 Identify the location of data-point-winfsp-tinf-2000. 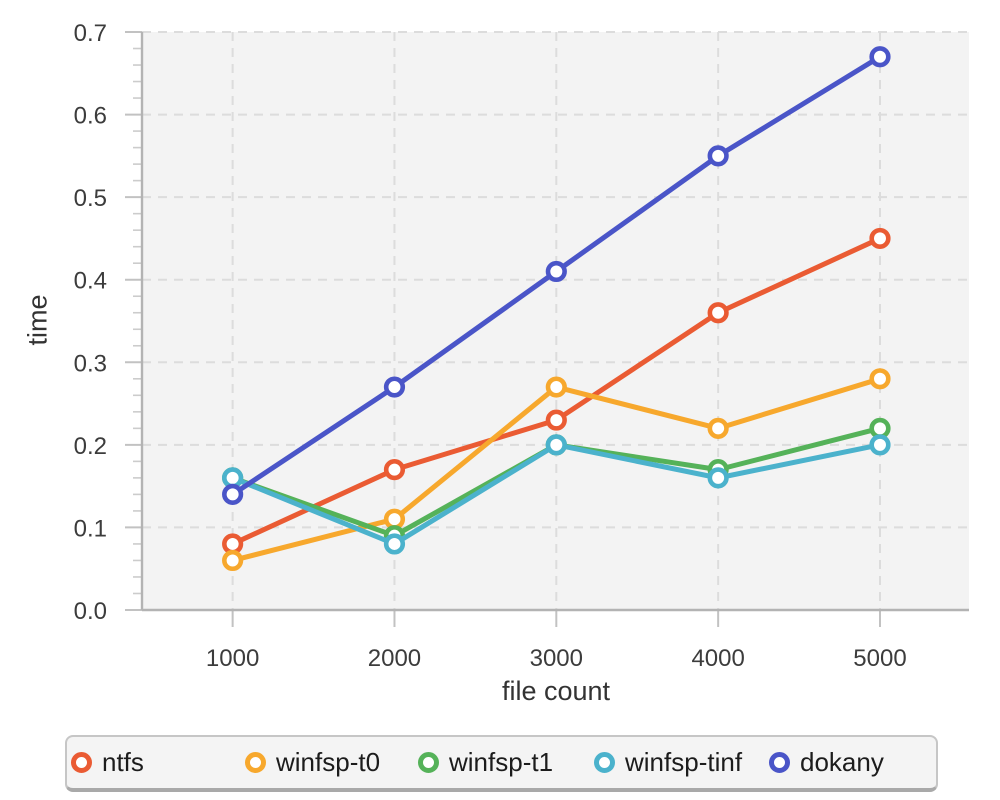
(394, 544).